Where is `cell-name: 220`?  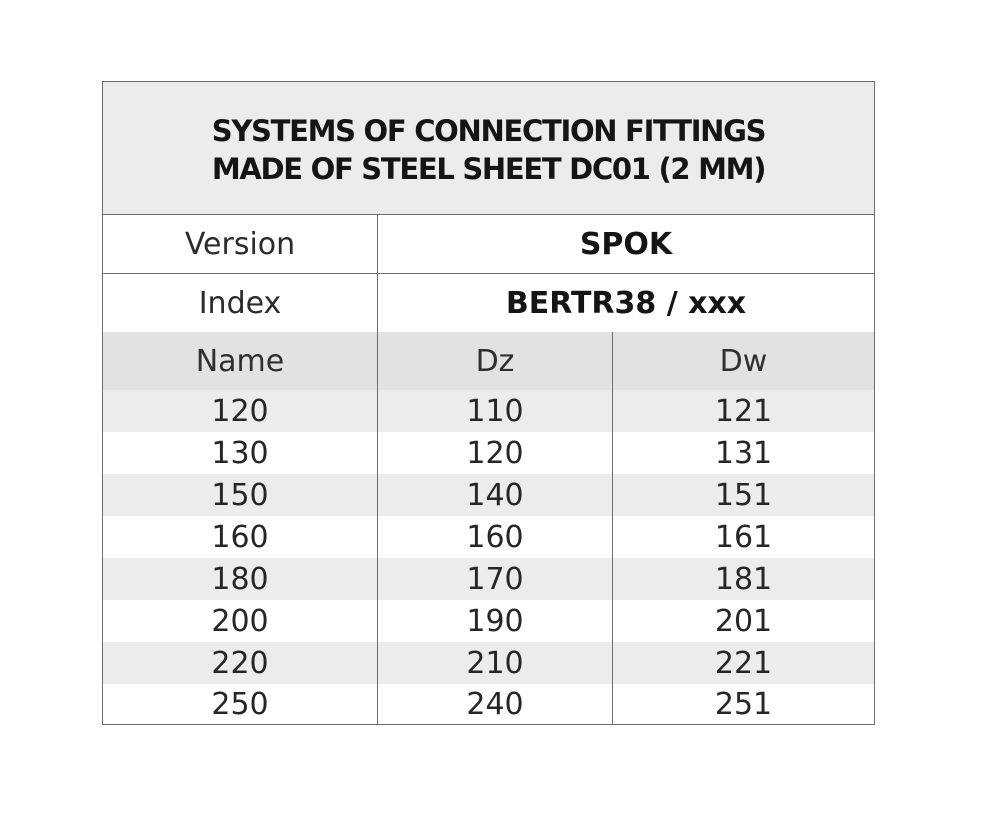 cell-name: 220 is located at coordinates (240, 663).